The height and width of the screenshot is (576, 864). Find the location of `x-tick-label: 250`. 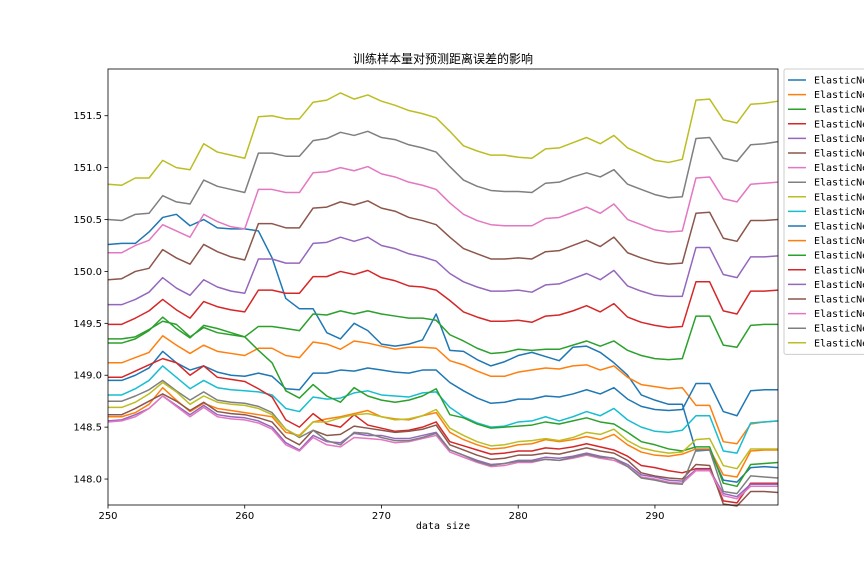

x-tick-label: 250 is located at coordinates (107, 516).